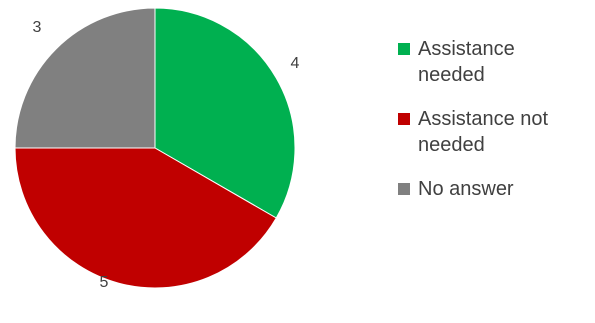  Describe the element at coordinates (104, 282) in the screenshot. I see `data-label-assistance-not-needed: 5` at that location.